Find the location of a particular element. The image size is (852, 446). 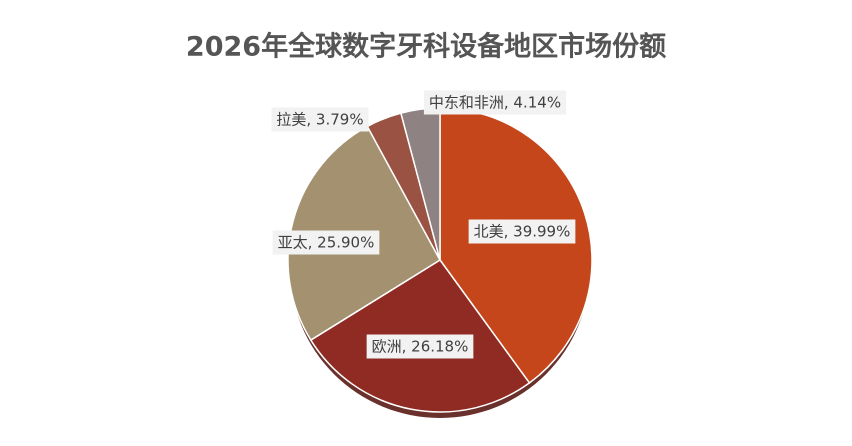

data-label: 亚太, 25.90% is located at coordinates (326, 243).